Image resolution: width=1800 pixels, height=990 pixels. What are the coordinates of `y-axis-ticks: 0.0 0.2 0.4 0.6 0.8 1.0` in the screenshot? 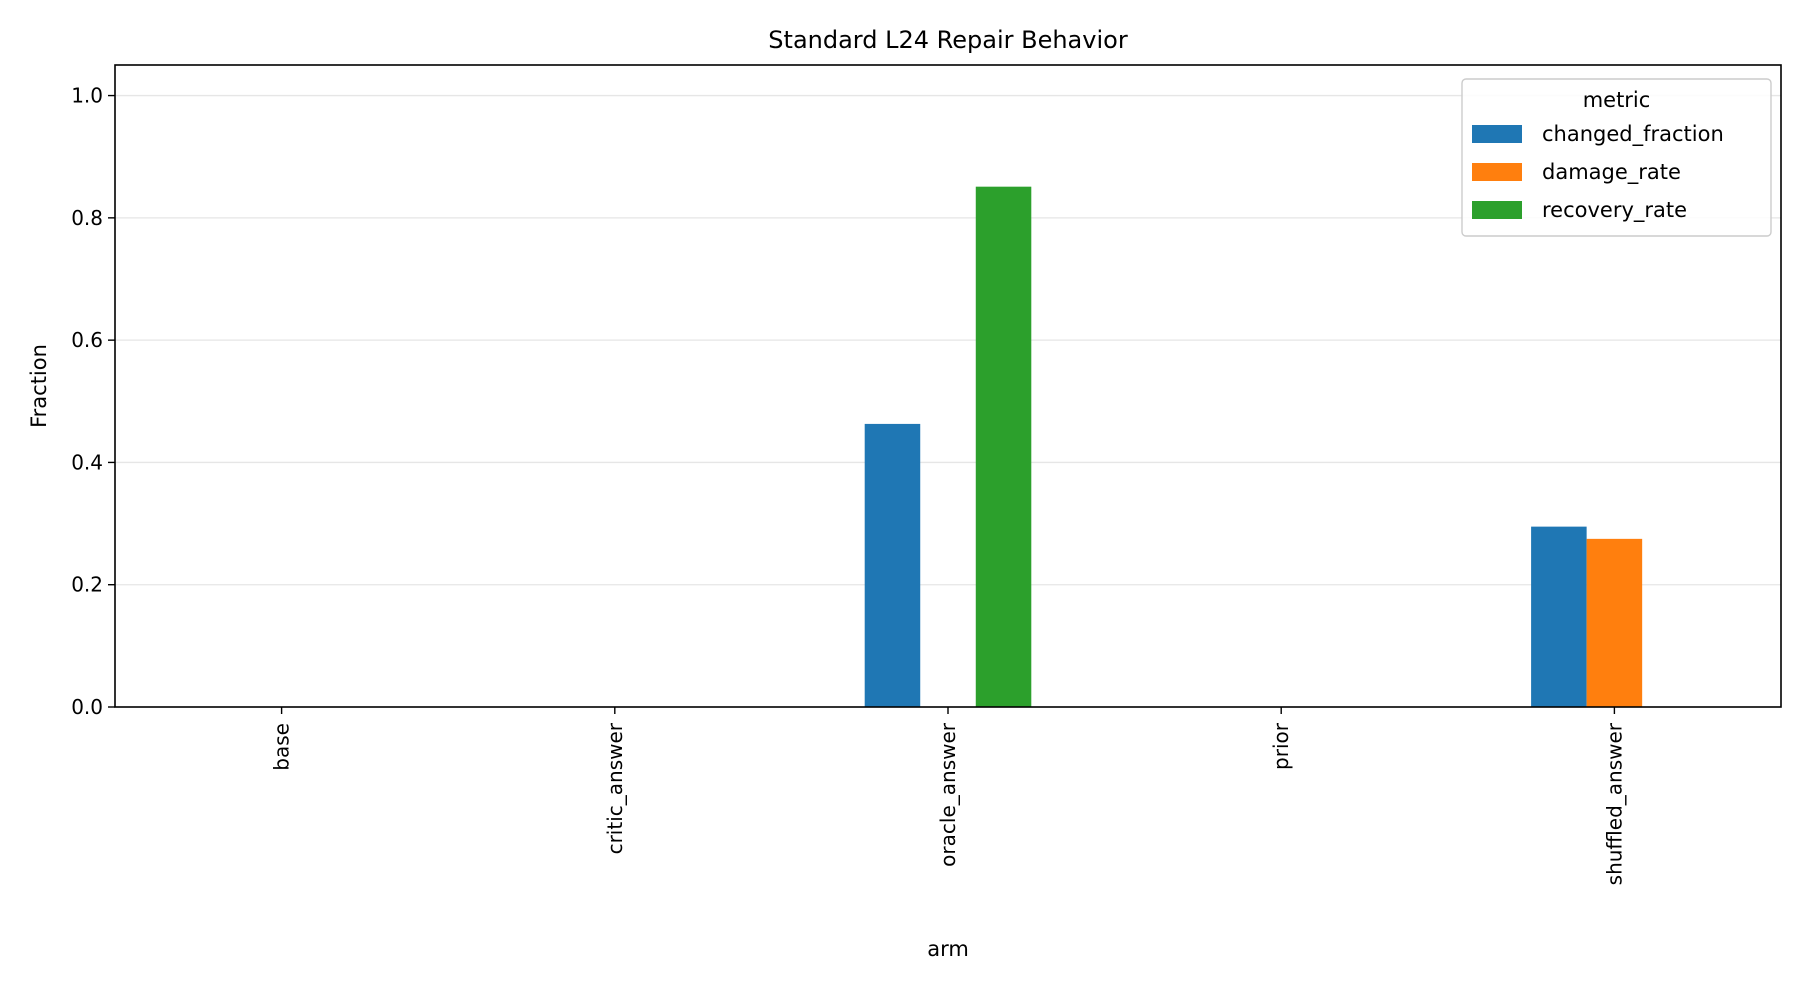 It's located at (93, 401).